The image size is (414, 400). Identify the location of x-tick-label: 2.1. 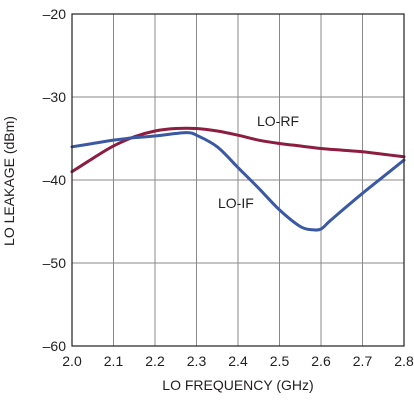
(114, 361).